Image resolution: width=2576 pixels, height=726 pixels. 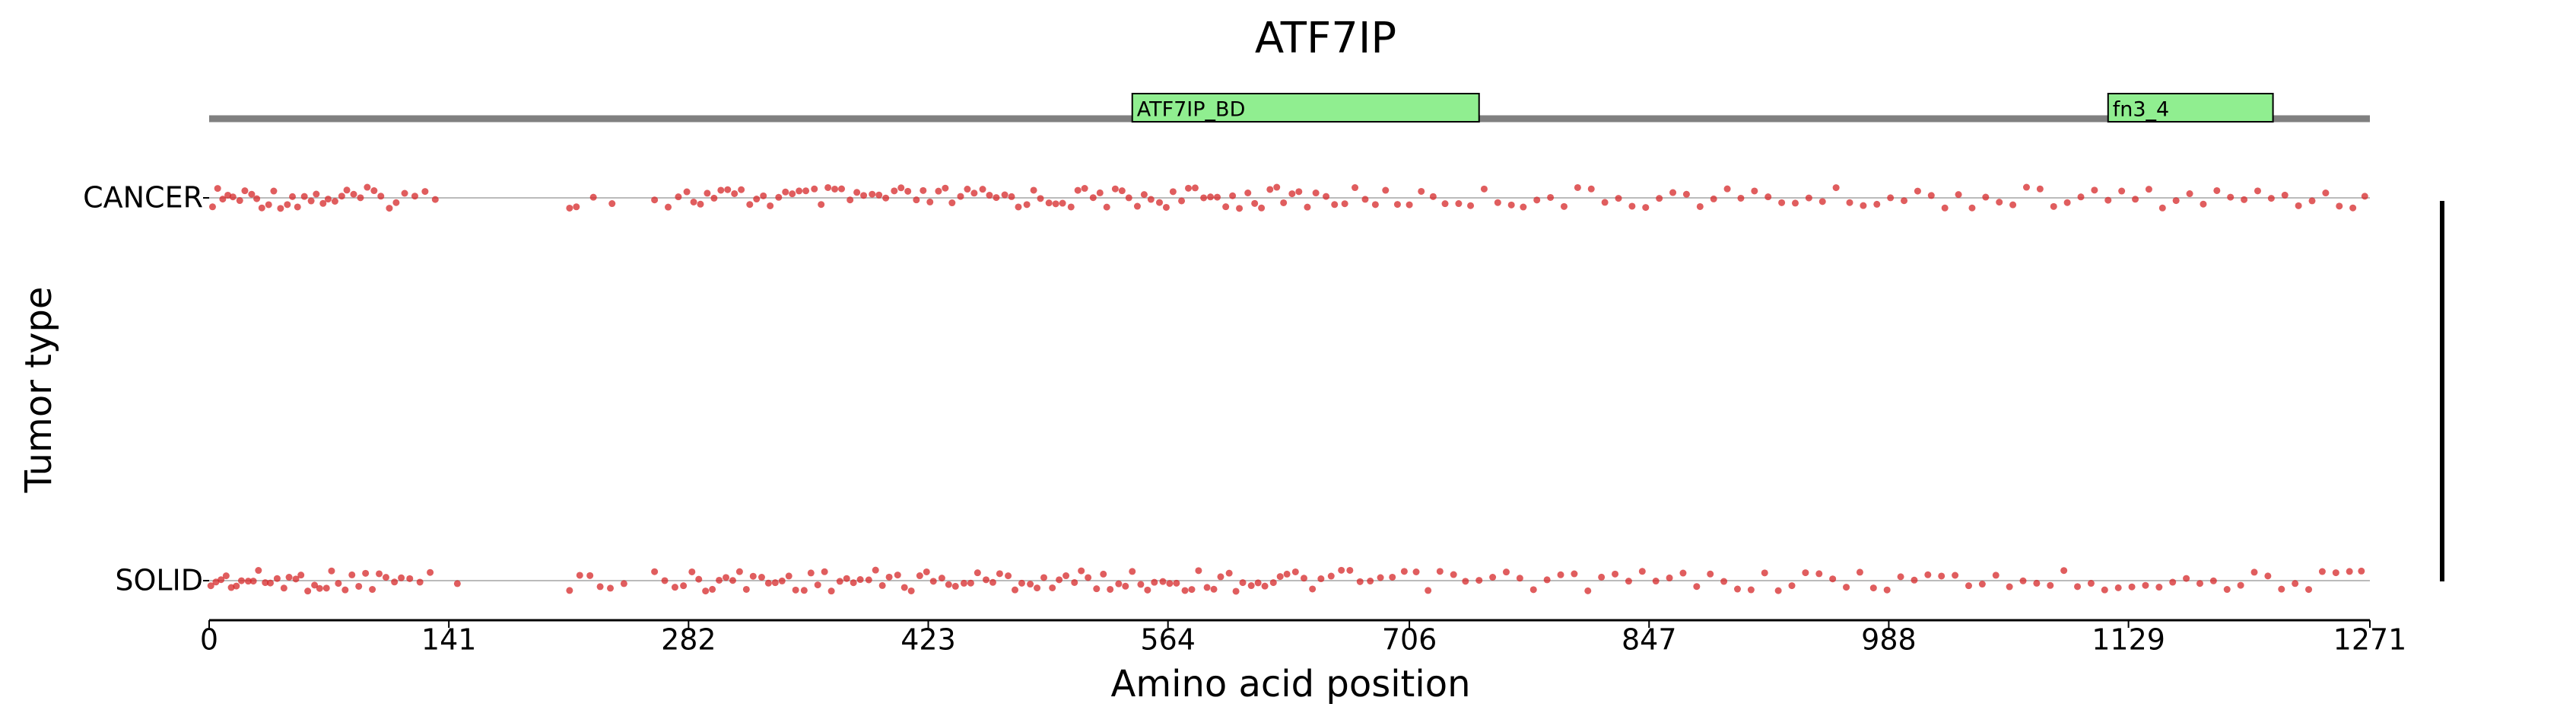 I want to click on x-axis-label: Amino acid position, so click(x=1291, y=684).